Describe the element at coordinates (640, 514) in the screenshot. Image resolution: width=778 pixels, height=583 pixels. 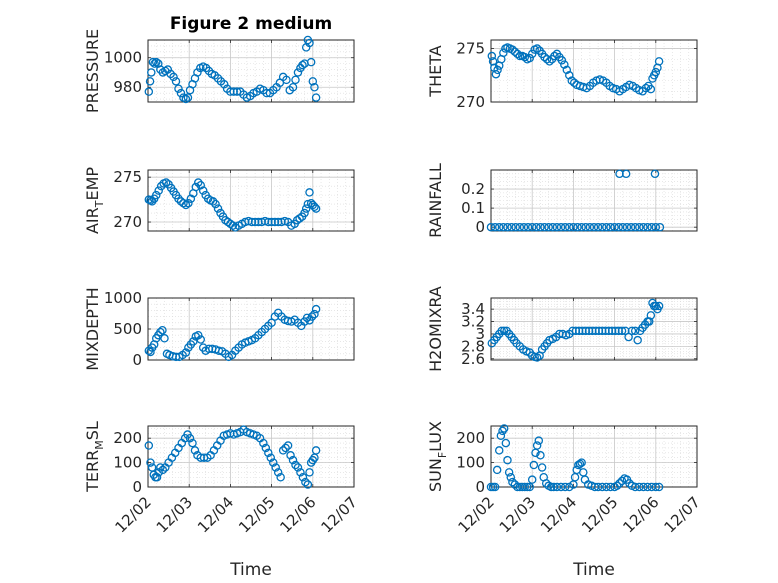
I see `x-tick-label: 12/06` at that location.